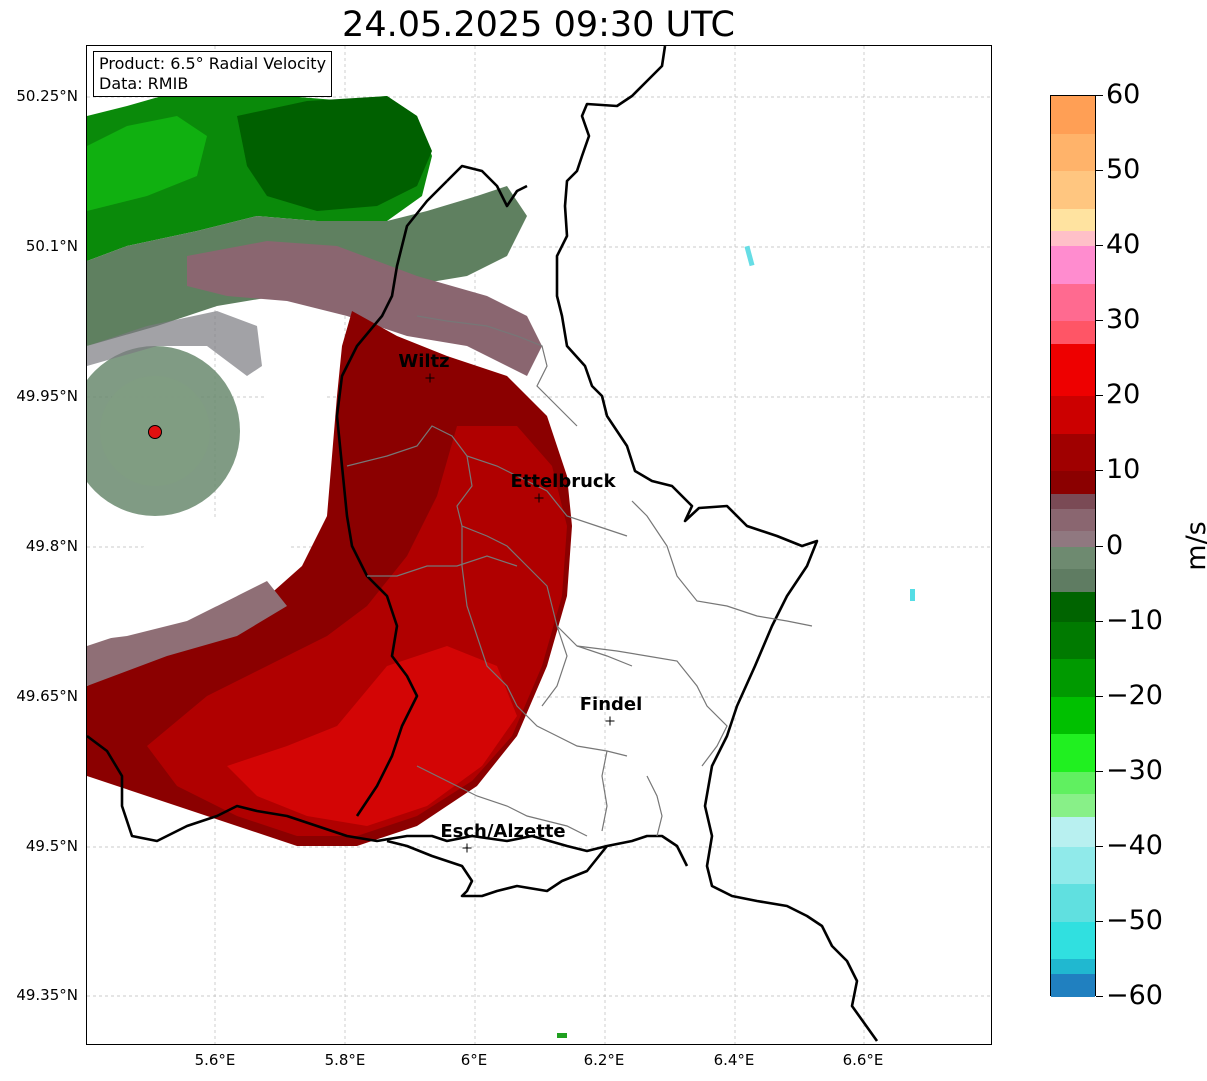  Describe the element at coordinates (51, 246) in the screenshot. I see `lat-label: 50.1°N` at that location.